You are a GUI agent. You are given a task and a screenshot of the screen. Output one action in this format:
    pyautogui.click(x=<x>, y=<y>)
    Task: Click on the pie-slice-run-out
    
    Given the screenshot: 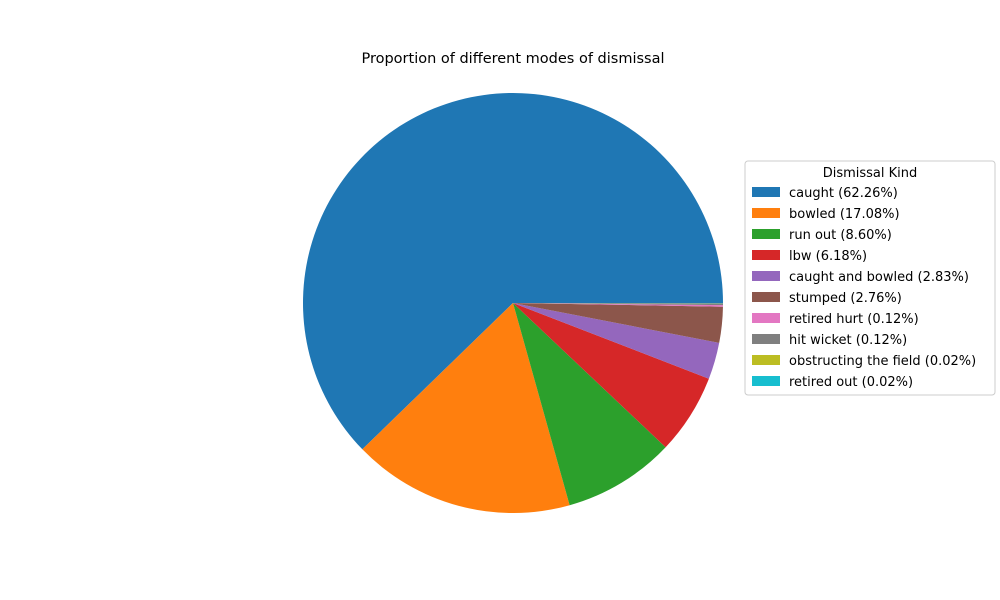 What is the action you would take?
    pyautogui.click(x=589, y=404)
    